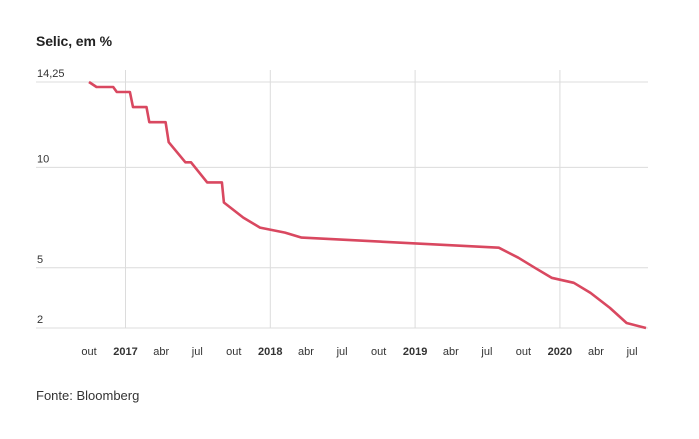  What do you see at coordinates (74, 41) in the screenshot?
I see `chart-title: Selic, em %` at bounding box center [74, 41].